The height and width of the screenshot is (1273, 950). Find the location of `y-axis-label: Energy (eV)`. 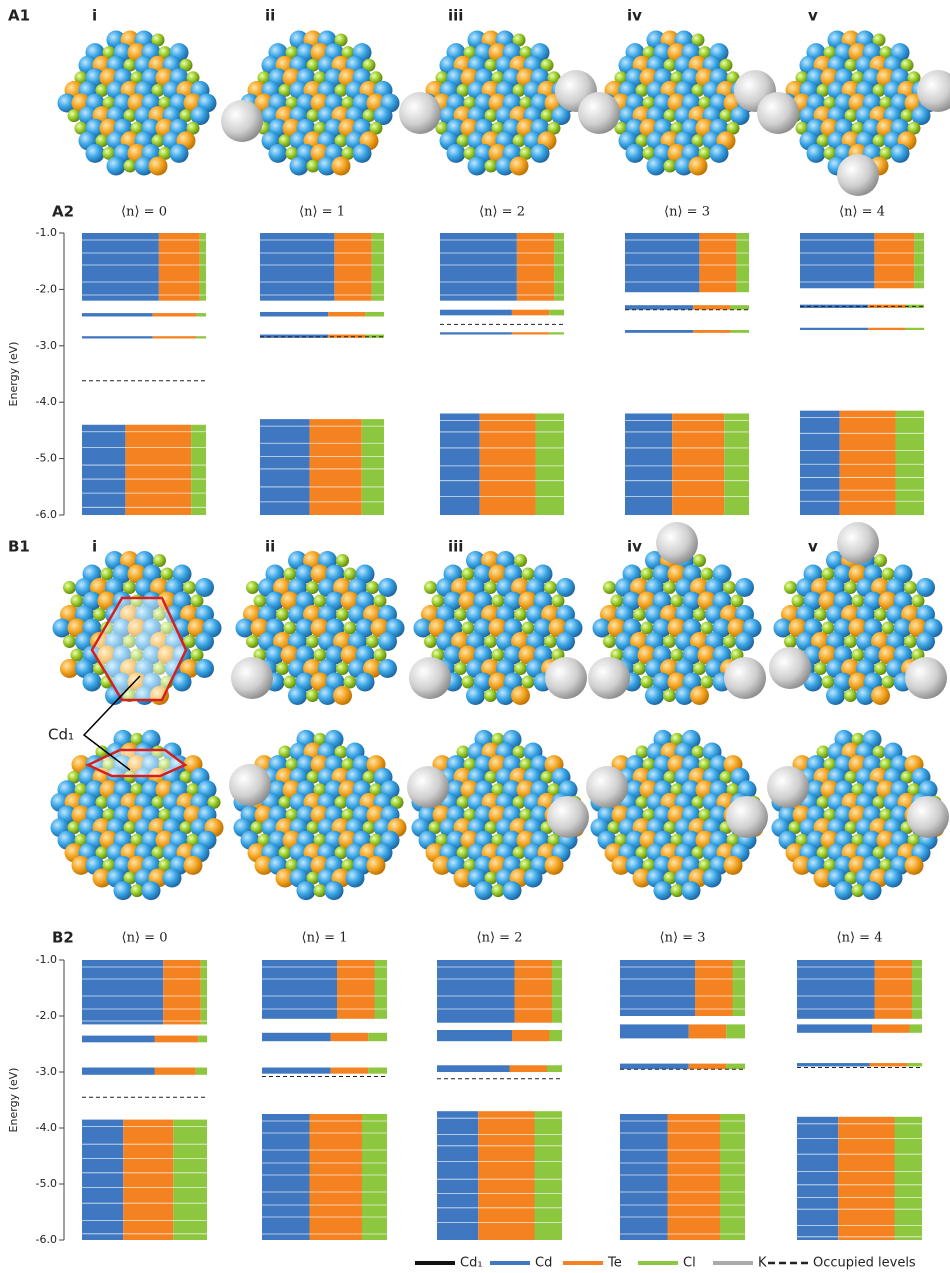

y-axis-label: Energy (eV) is located at coordinates (13, 1100).